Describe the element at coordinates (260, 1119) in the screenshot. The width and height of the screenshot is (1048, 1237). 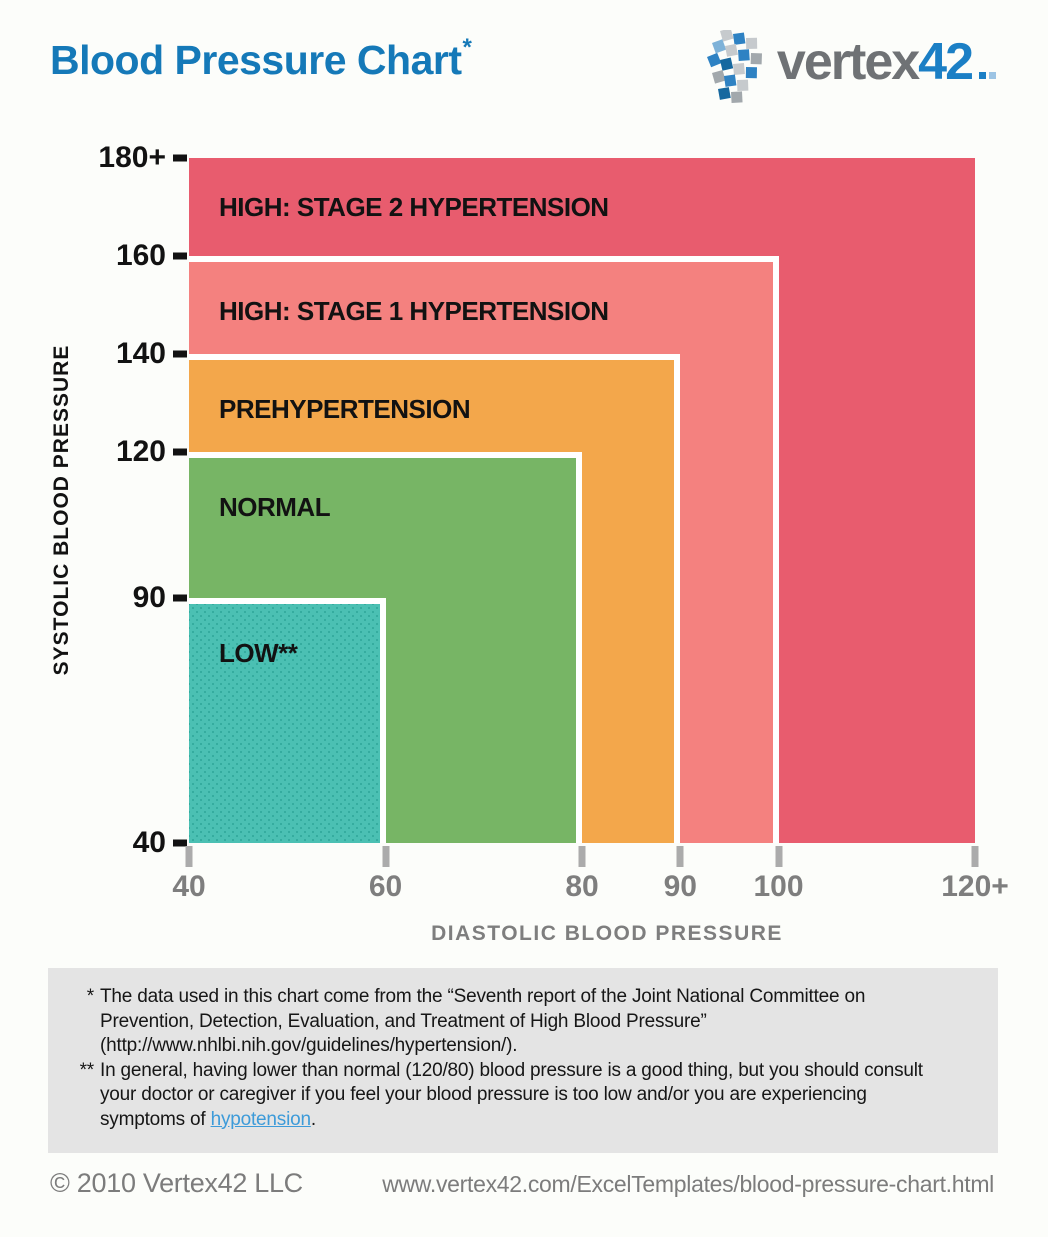
I see `hypotension-link: hypotension` at that location.